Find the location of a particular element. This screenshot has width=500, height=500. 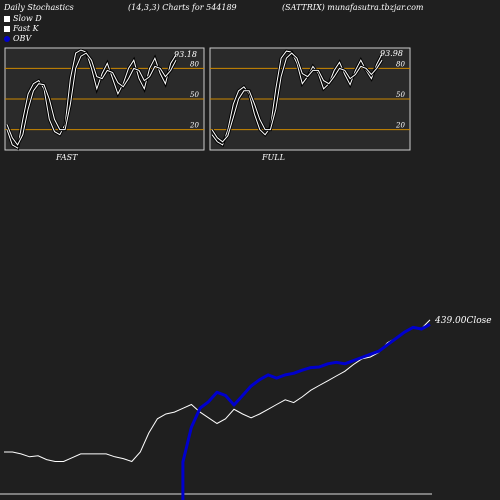

chart-params: (14,3,3) Charts for 544189 is located at coordinates (182, 7).